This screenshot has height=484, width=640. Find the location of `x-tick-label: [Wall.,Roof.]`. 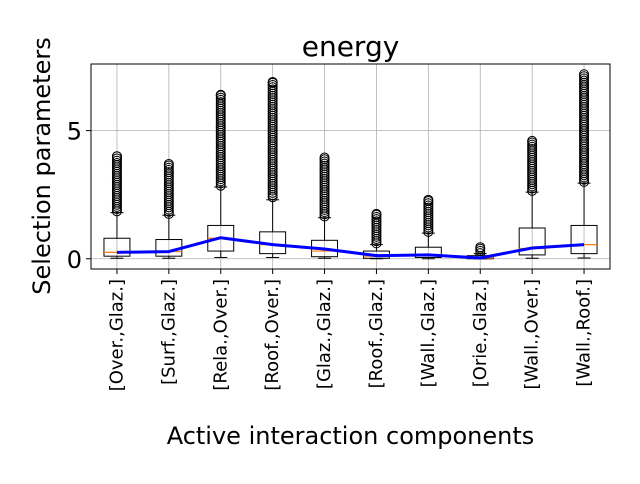

x-tick-label: [Wall.,Roof.] is located at coordinates (584, 333).